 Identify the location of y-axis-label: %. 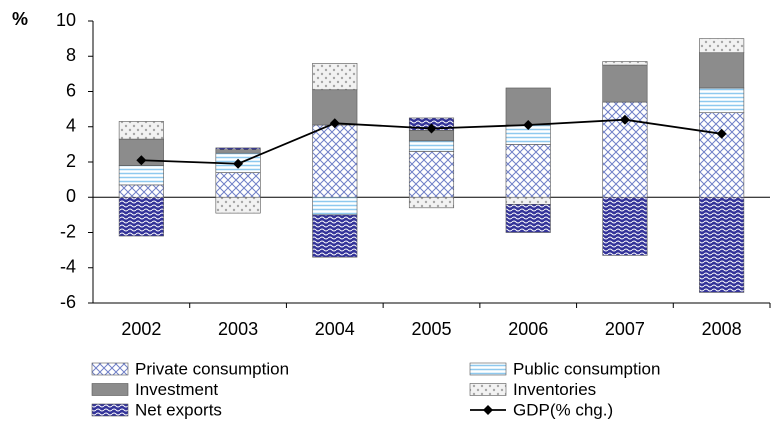
(20, 19).